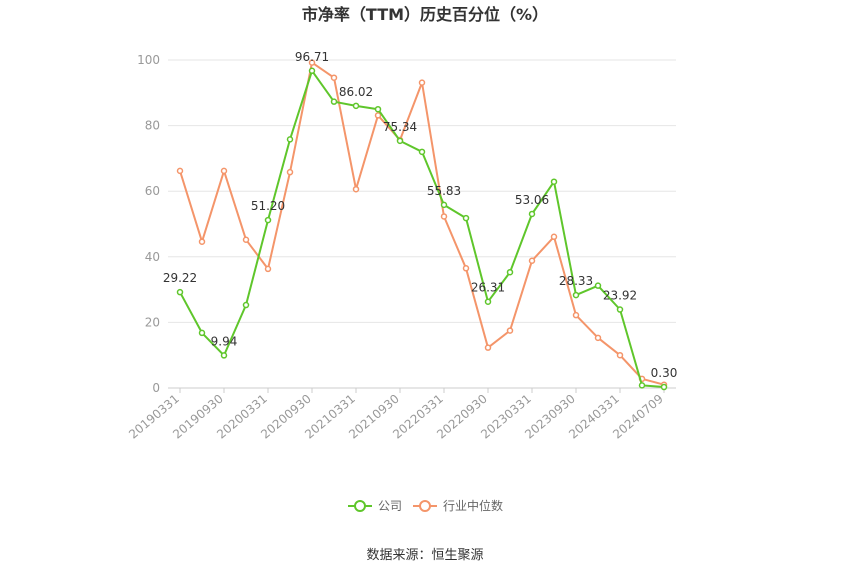  I want to click on data-label: 51.20, so click(268, 206).